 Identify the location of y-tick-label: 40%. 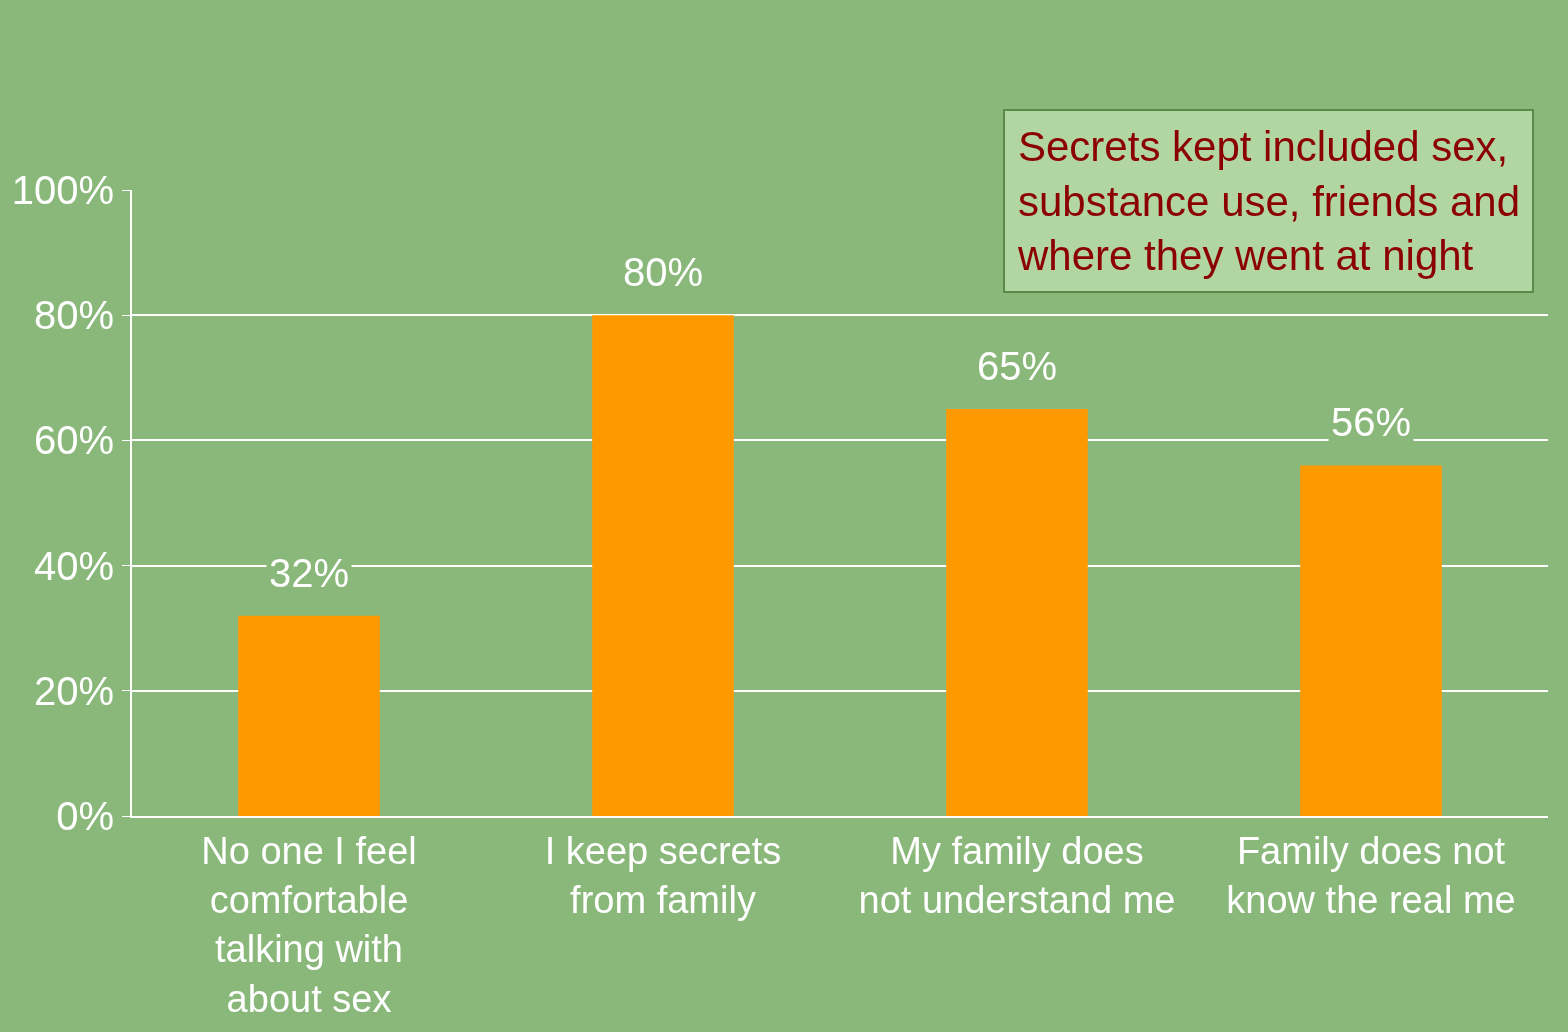
(73, 565).